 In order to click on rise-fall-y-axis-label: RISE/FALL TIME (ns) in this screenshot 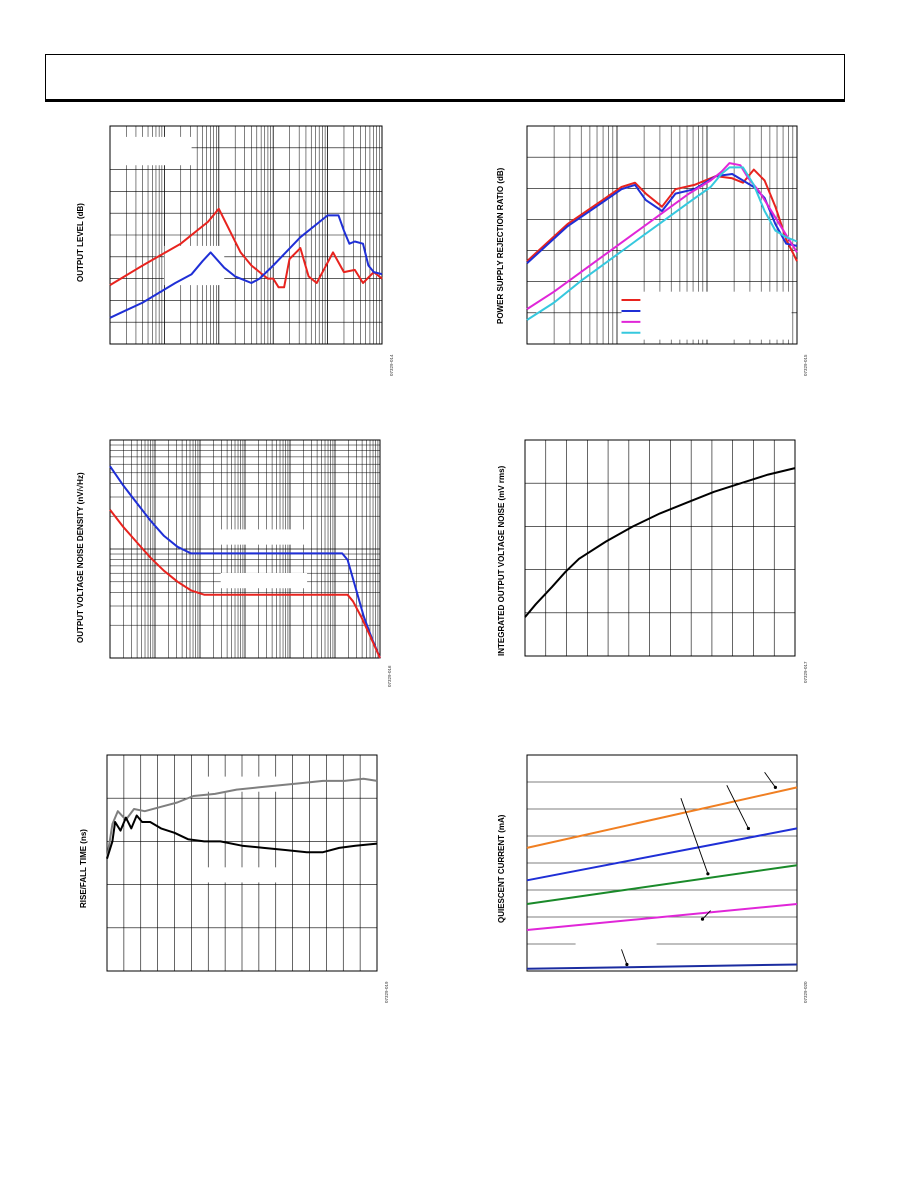, I will do `click(83, 868)`.